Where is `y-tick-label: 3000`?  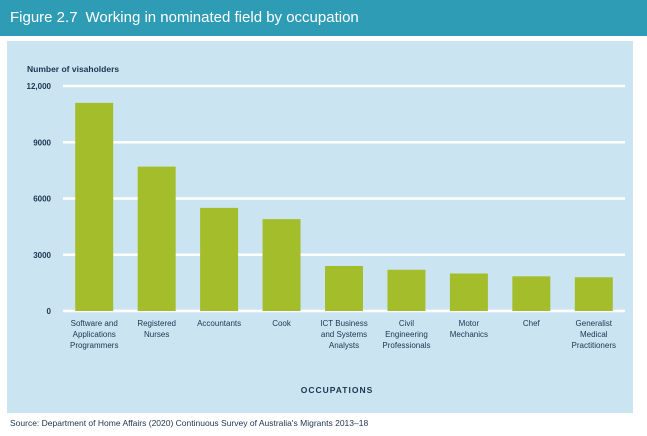 y-tick-label: 3000 is located at coordinates (42, 255).